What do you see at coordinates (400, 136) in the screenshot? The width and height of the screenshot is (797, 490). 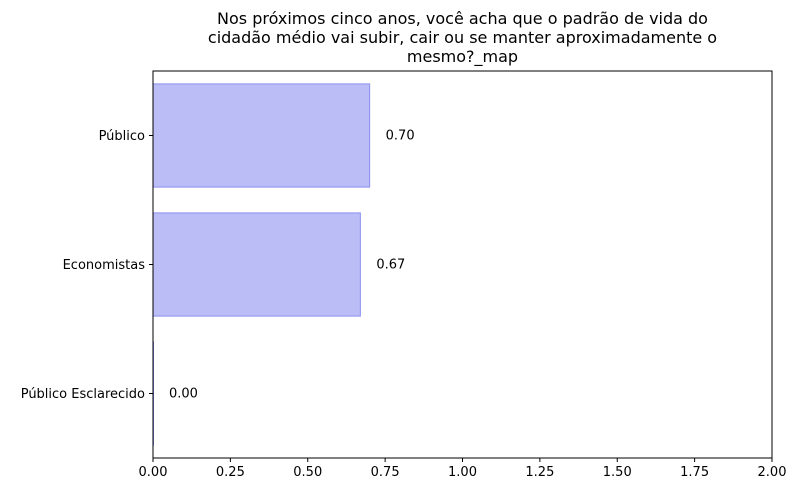 I see `data-label-0: 0.70` at bounding box center [400, 136].